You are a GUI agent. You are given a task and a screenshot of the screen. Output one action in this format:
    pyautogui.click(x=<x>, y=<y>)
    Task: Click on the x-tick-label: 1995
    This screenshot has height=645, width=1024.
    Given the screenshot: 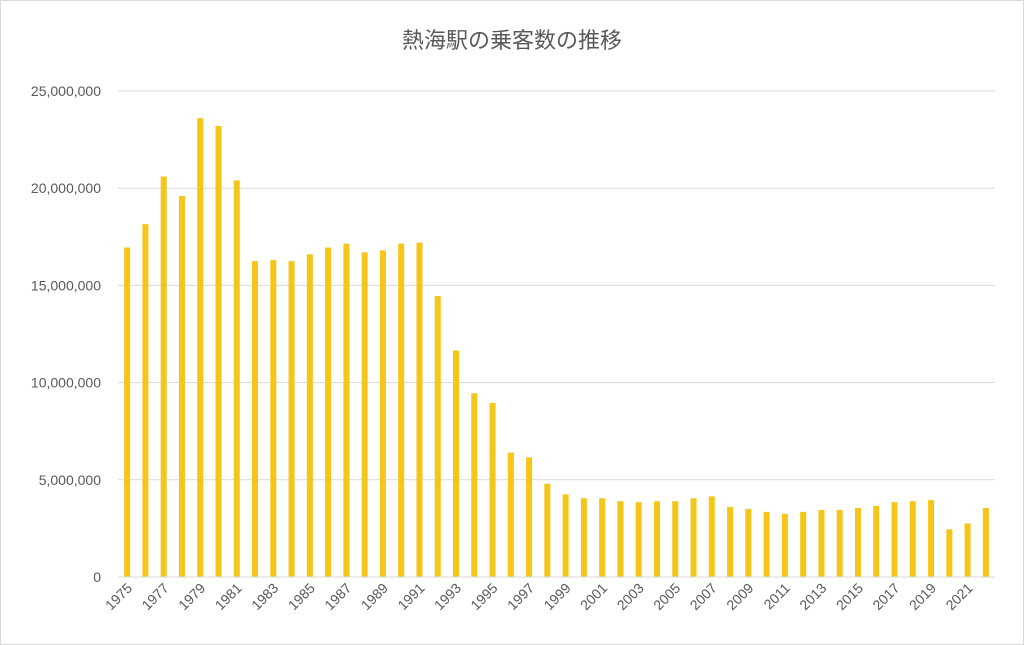 What is the action you would take?
    pyautogui.click(x=483, y=596)
    